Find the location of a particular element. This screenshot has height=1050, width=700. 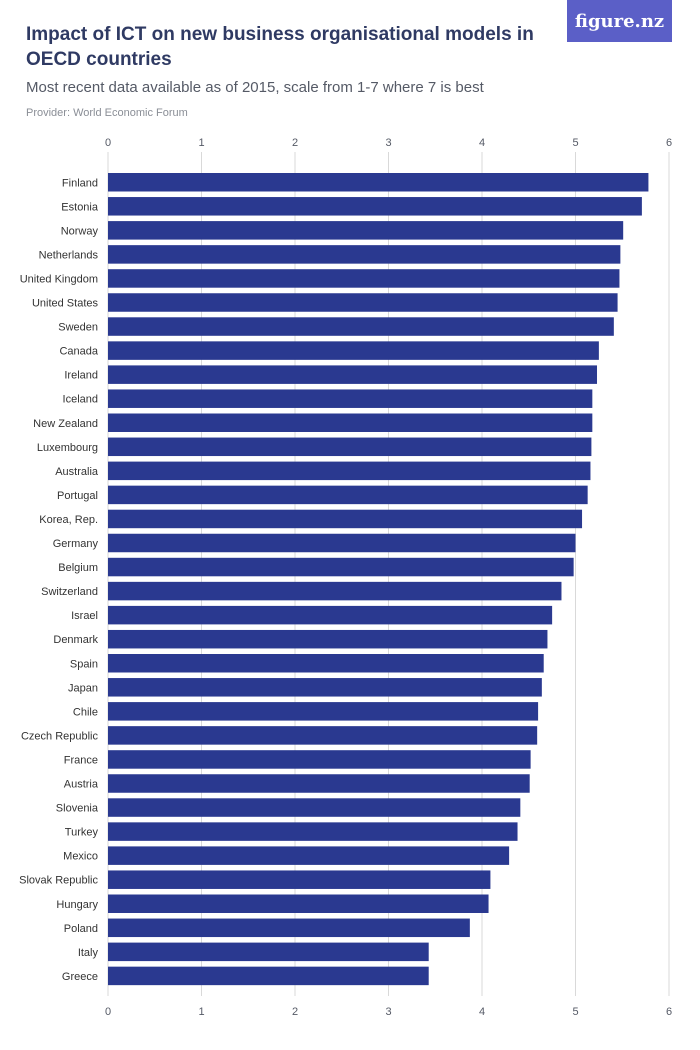

top-x-tick-label: 4 is located at coordinates (482, 143).